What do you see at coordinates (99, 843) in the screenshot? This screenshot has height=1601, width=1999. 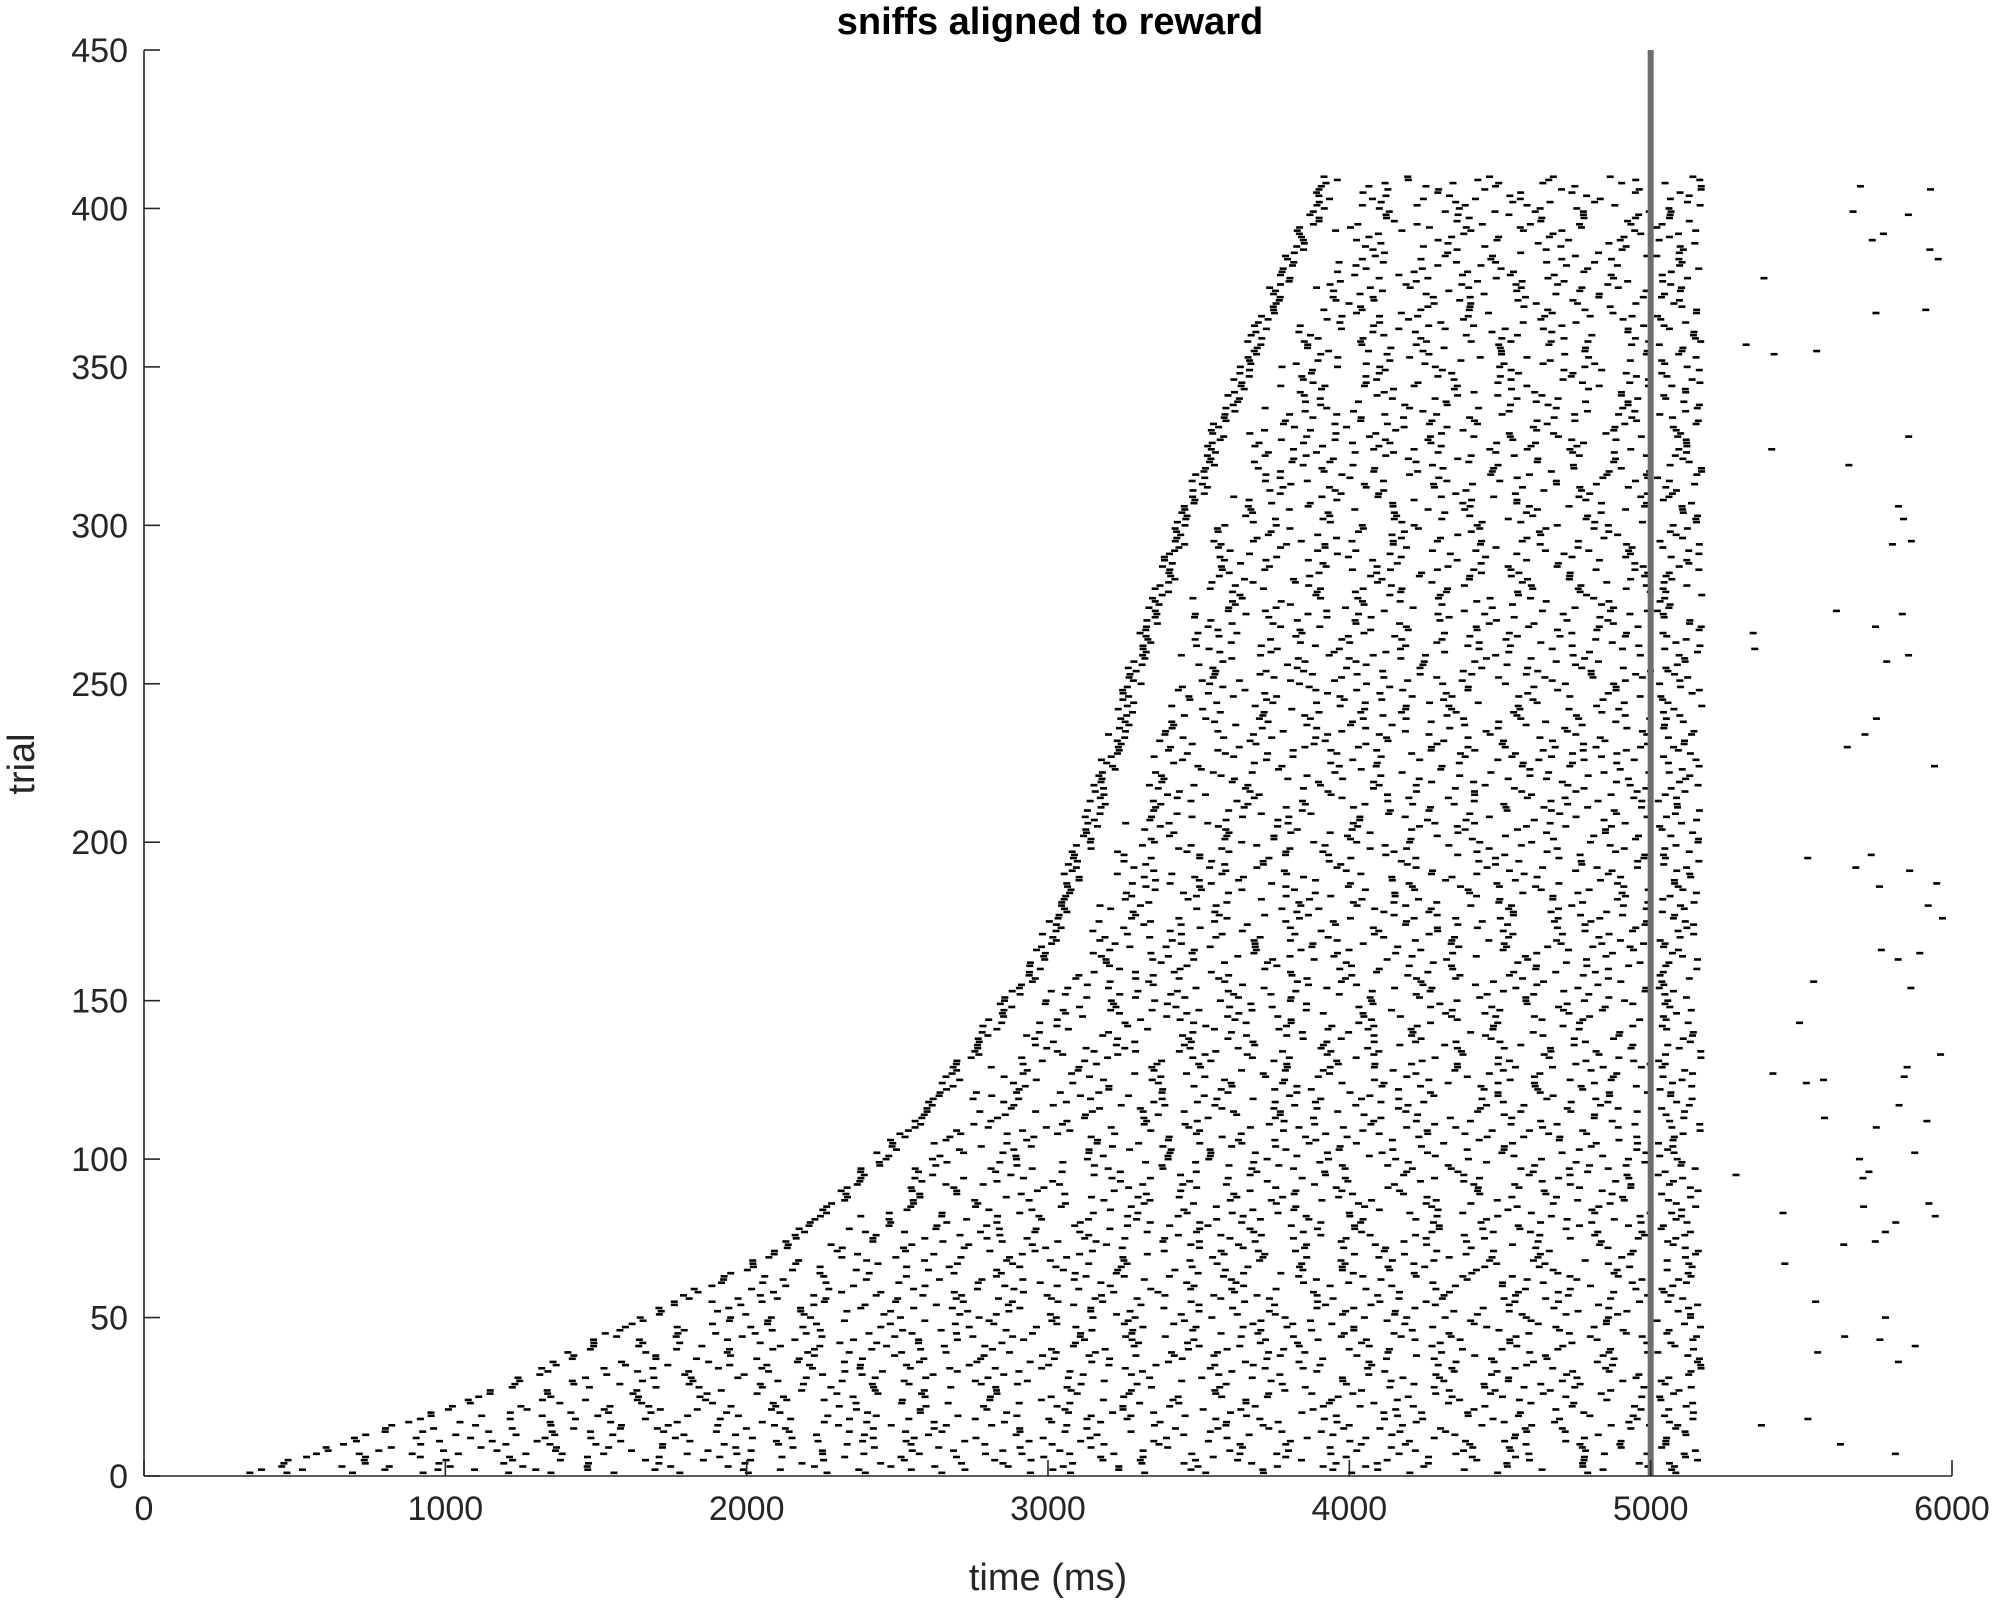 I see `y-tick-label: 200` at bounding box center [99, 843].